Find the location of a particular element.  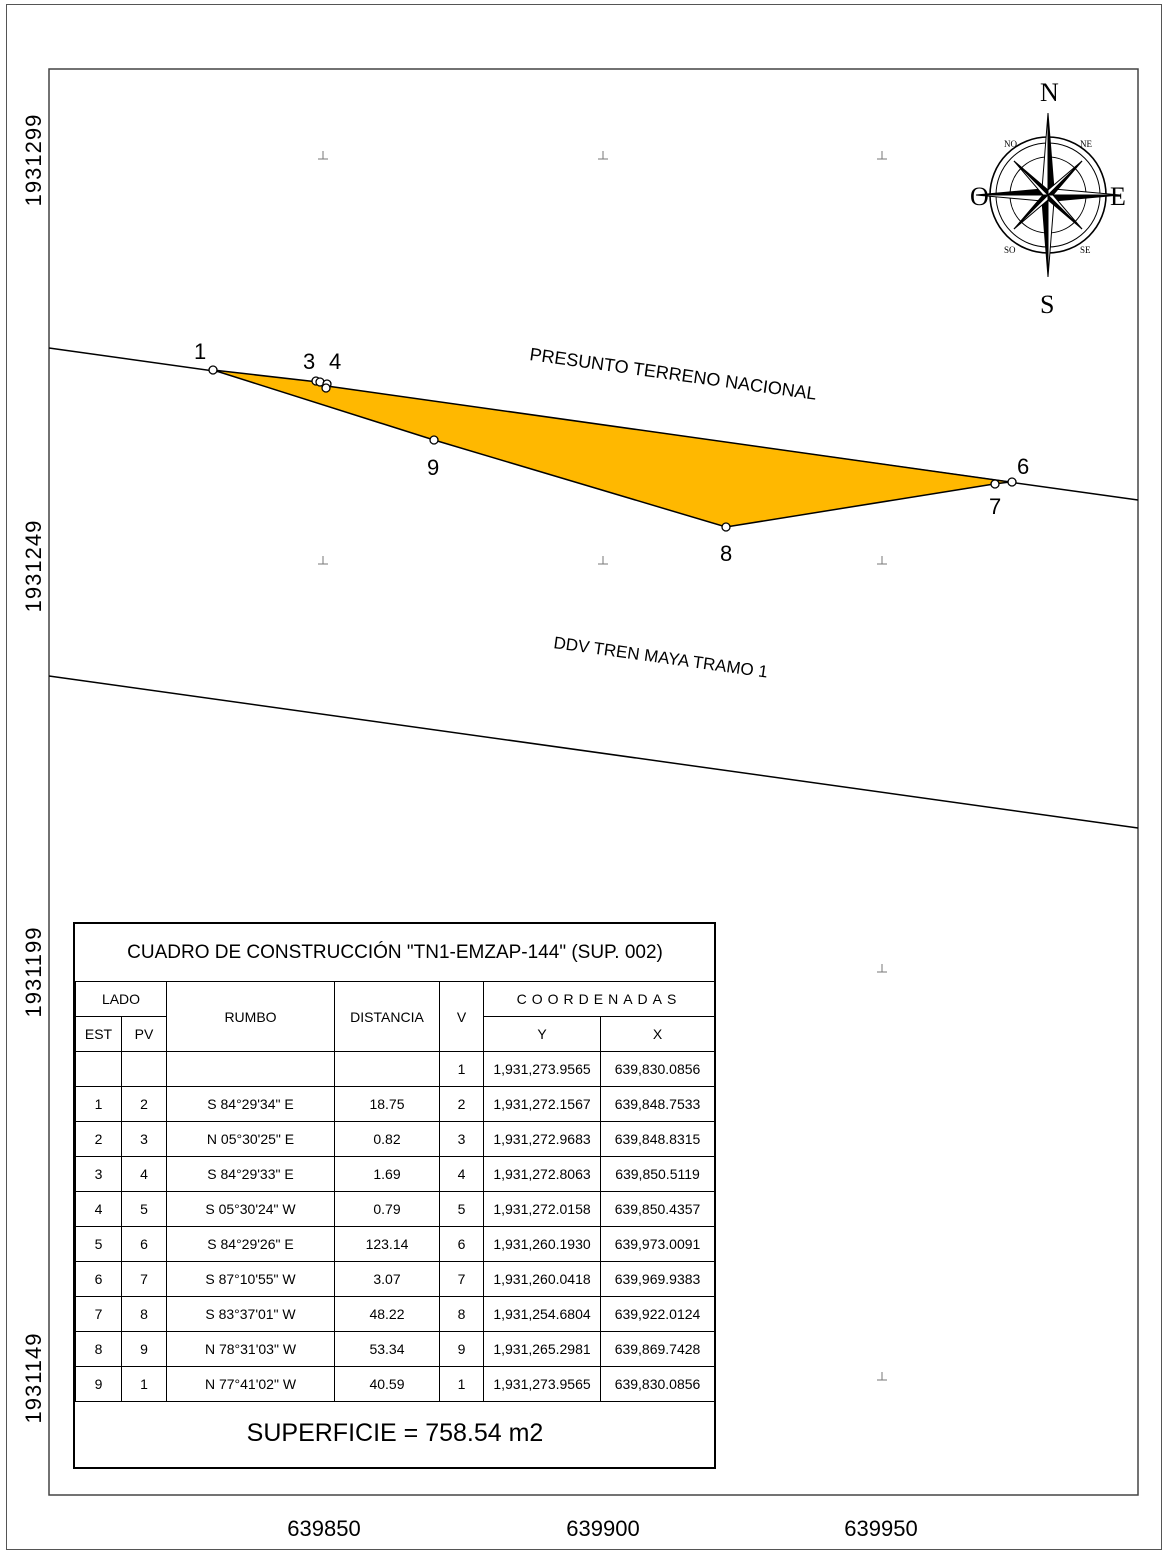

compass-rose-icon: N S E O NE NO SE SO is located at coordinates (1048, 198).